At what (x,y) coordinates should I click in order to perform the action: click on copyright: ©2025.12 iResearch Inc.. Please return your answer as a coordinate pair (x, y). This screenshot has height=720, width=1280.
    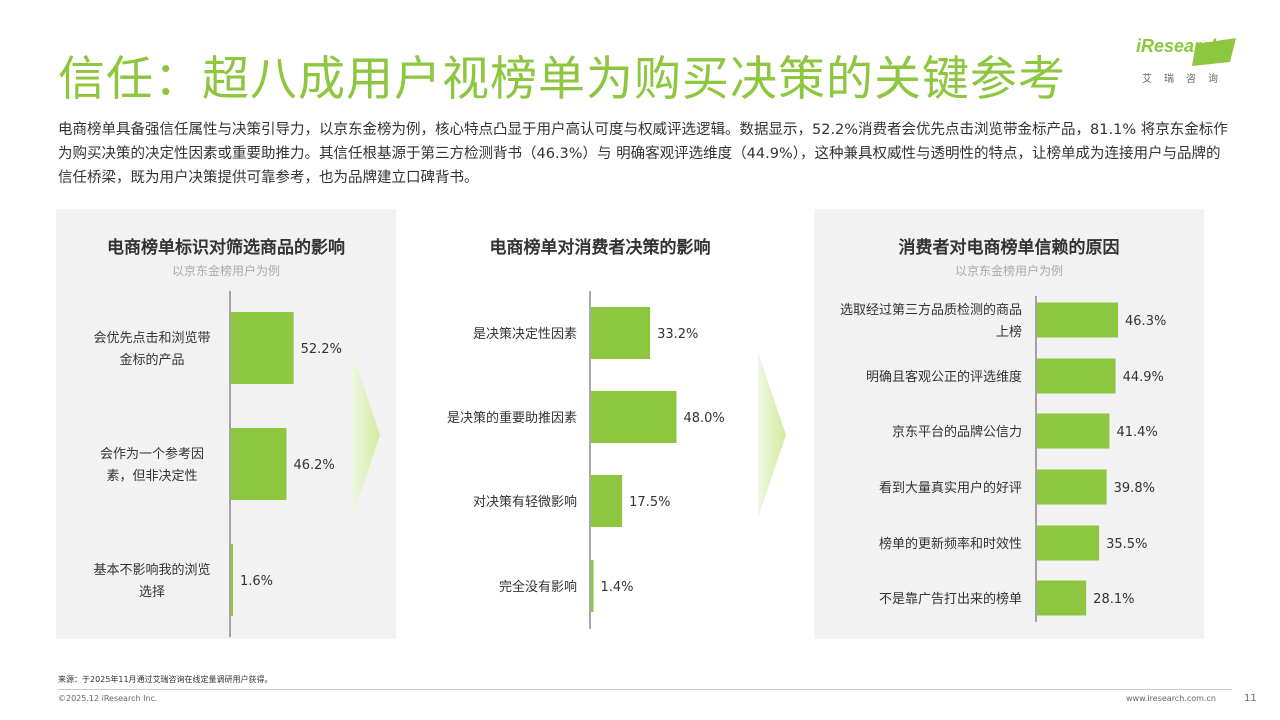
    Looking at the image, I should click on (108, 698).